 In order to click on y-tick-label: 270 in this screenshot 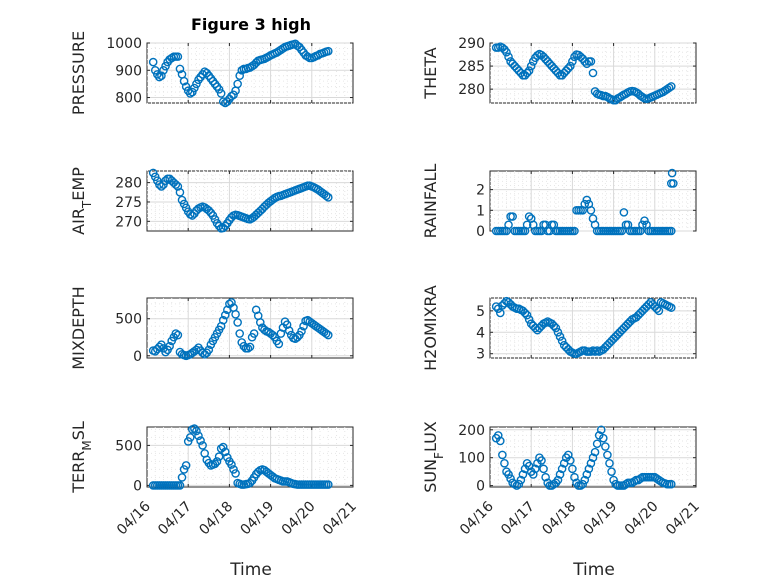, I will do `click(128, 222)`.